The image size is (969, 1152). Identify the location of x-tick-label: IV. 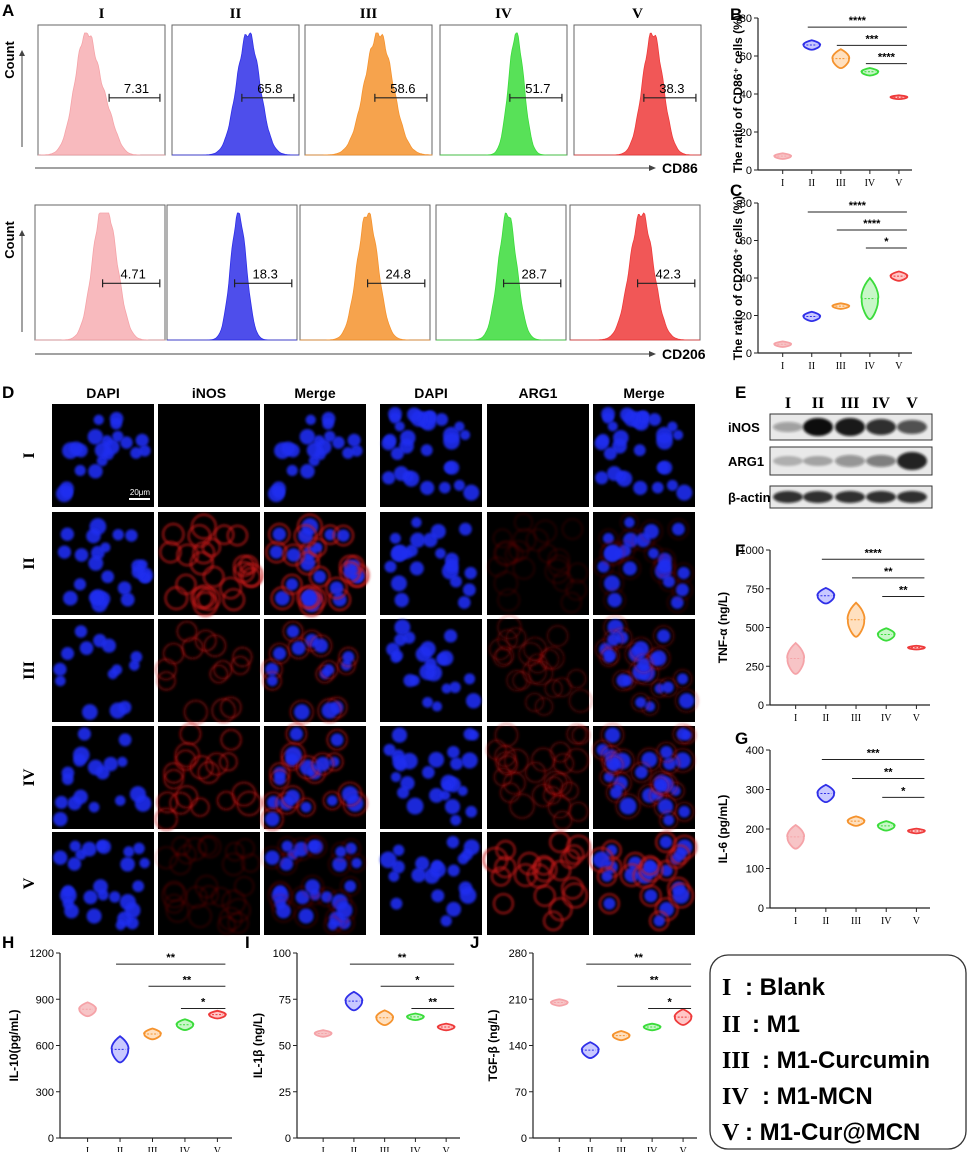
(870, 183).